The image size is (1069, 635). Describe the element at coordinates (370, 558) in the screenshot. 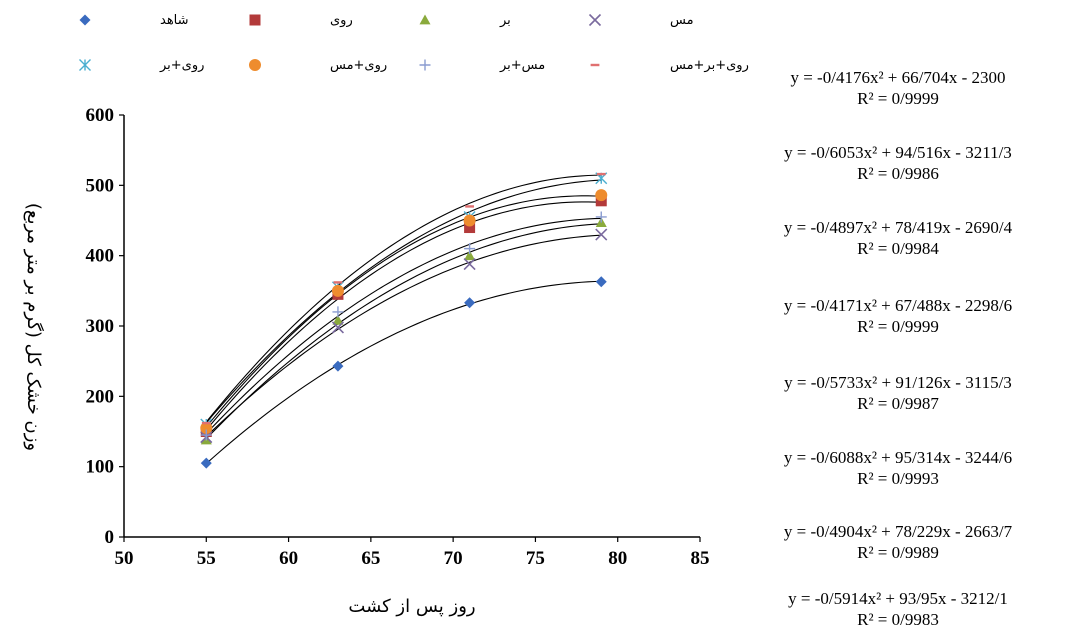

I see `x-tick-label: 65` at that location.